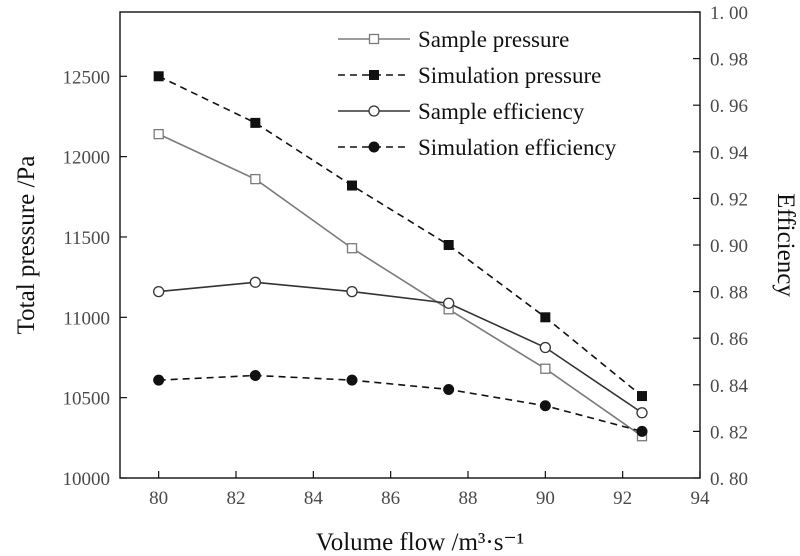 This screenshot has width=800, height=556. Describe the element at coordinates (701, 498) in the screenshot. I see `x-tick-label: 94` at that location.